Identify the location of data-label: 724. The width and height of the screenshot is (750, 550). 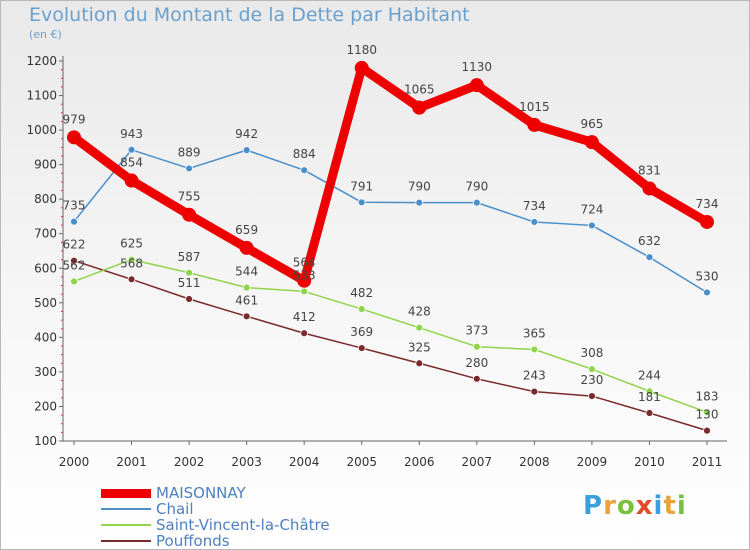
(591, 209).